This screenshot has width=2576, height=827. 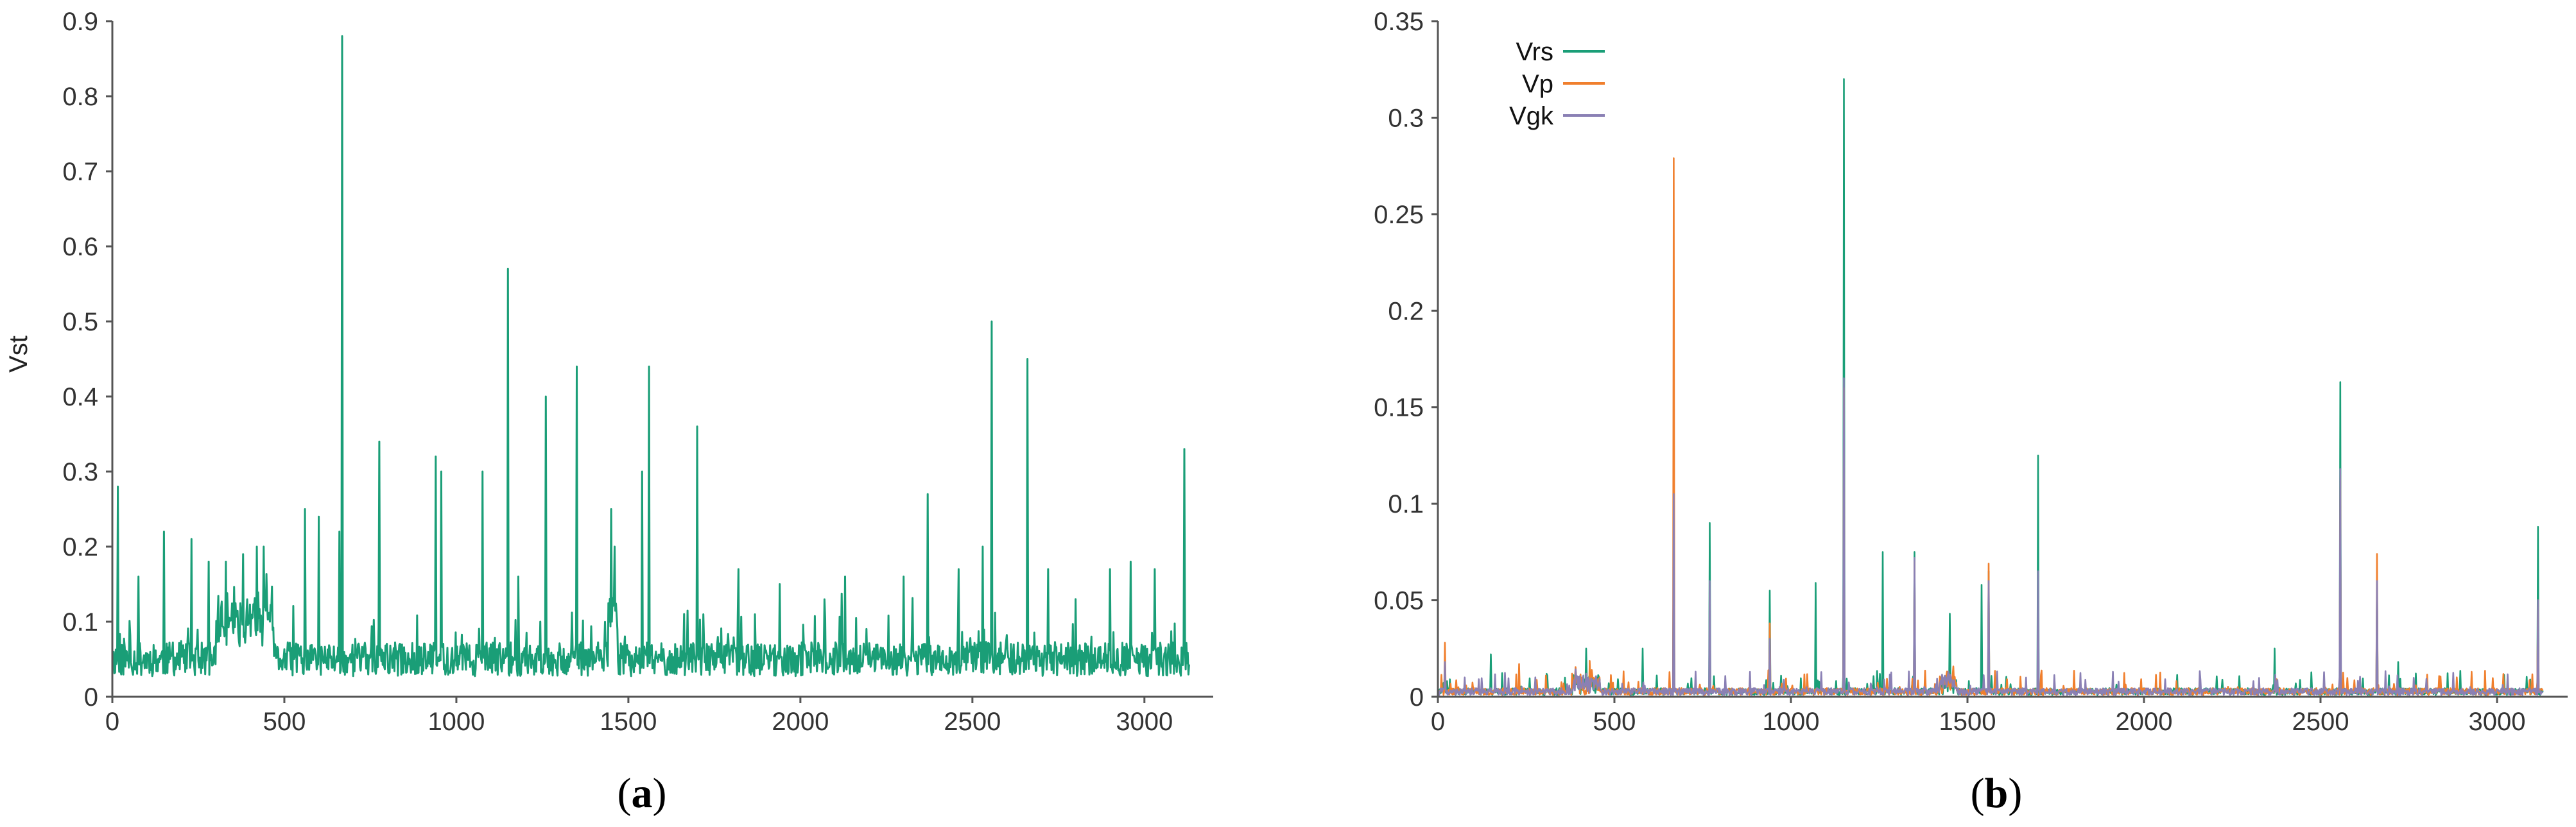 What do you see at coordinates (1557, 84) in the screenshot?
I see `panel-b-legend: Vrs Vp Vgk` at bounding box center [1557, 84].